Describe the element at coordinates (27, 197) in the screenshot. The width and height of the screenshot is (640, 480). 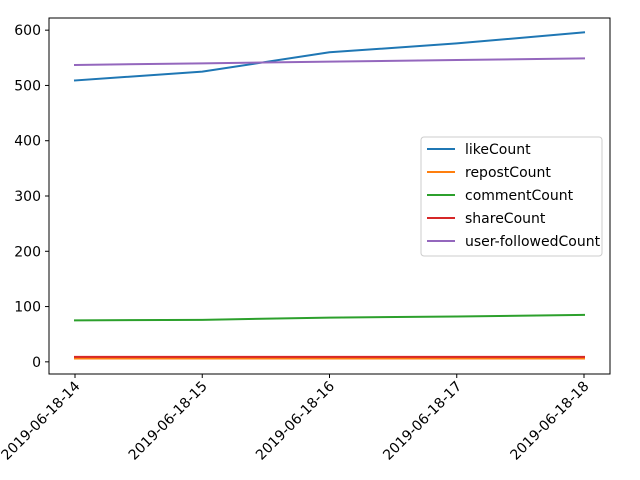
I see `y-tick-label: 300` at that location.